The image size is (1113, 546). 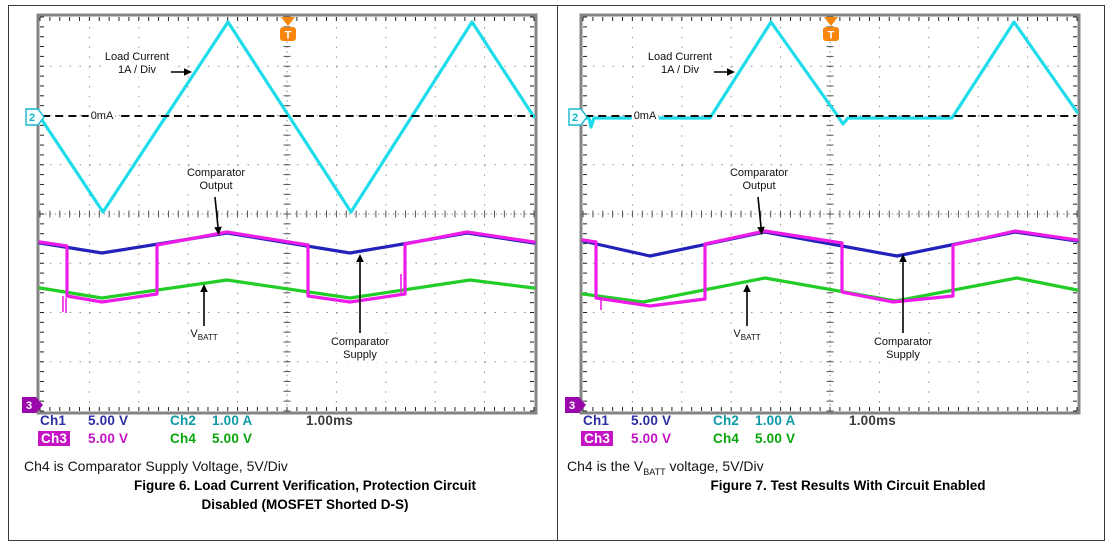 I want to click on panel-divider-line, so click(x=557, y=272).